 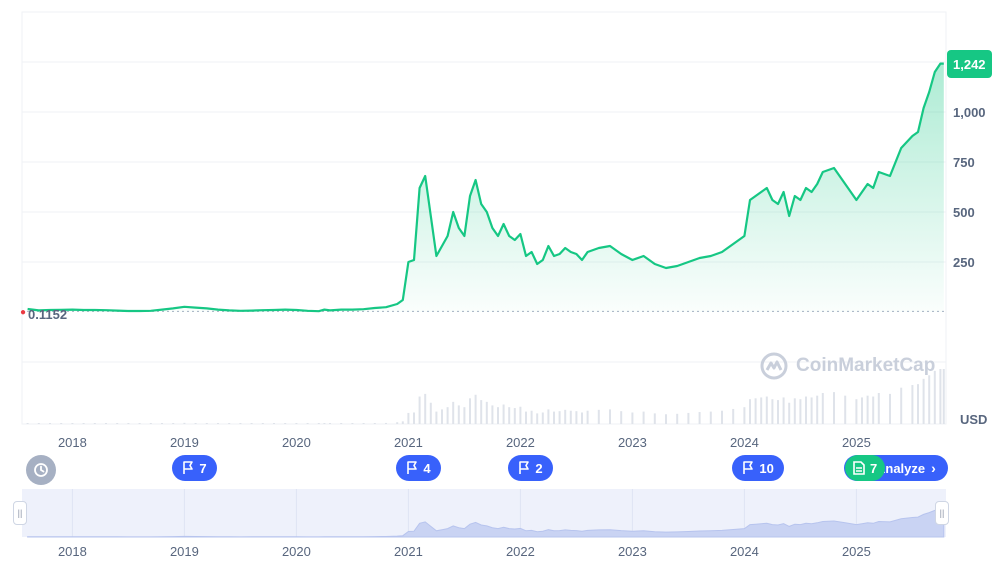 I want to click on start-marker-icon: ●, so click(x=23, y=312).